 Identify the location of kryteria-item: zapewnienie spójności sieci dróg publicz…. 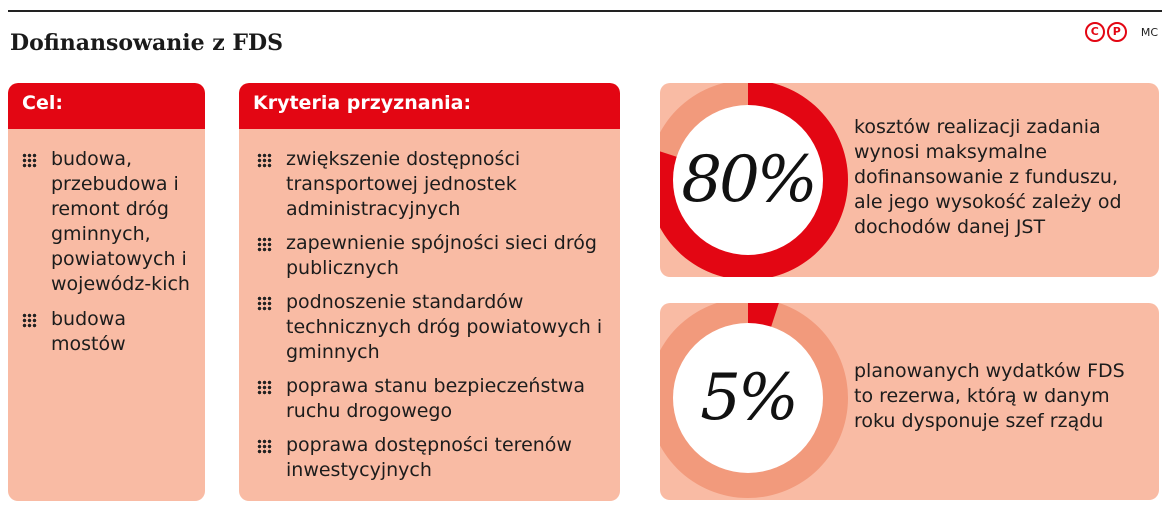
(432, 256).